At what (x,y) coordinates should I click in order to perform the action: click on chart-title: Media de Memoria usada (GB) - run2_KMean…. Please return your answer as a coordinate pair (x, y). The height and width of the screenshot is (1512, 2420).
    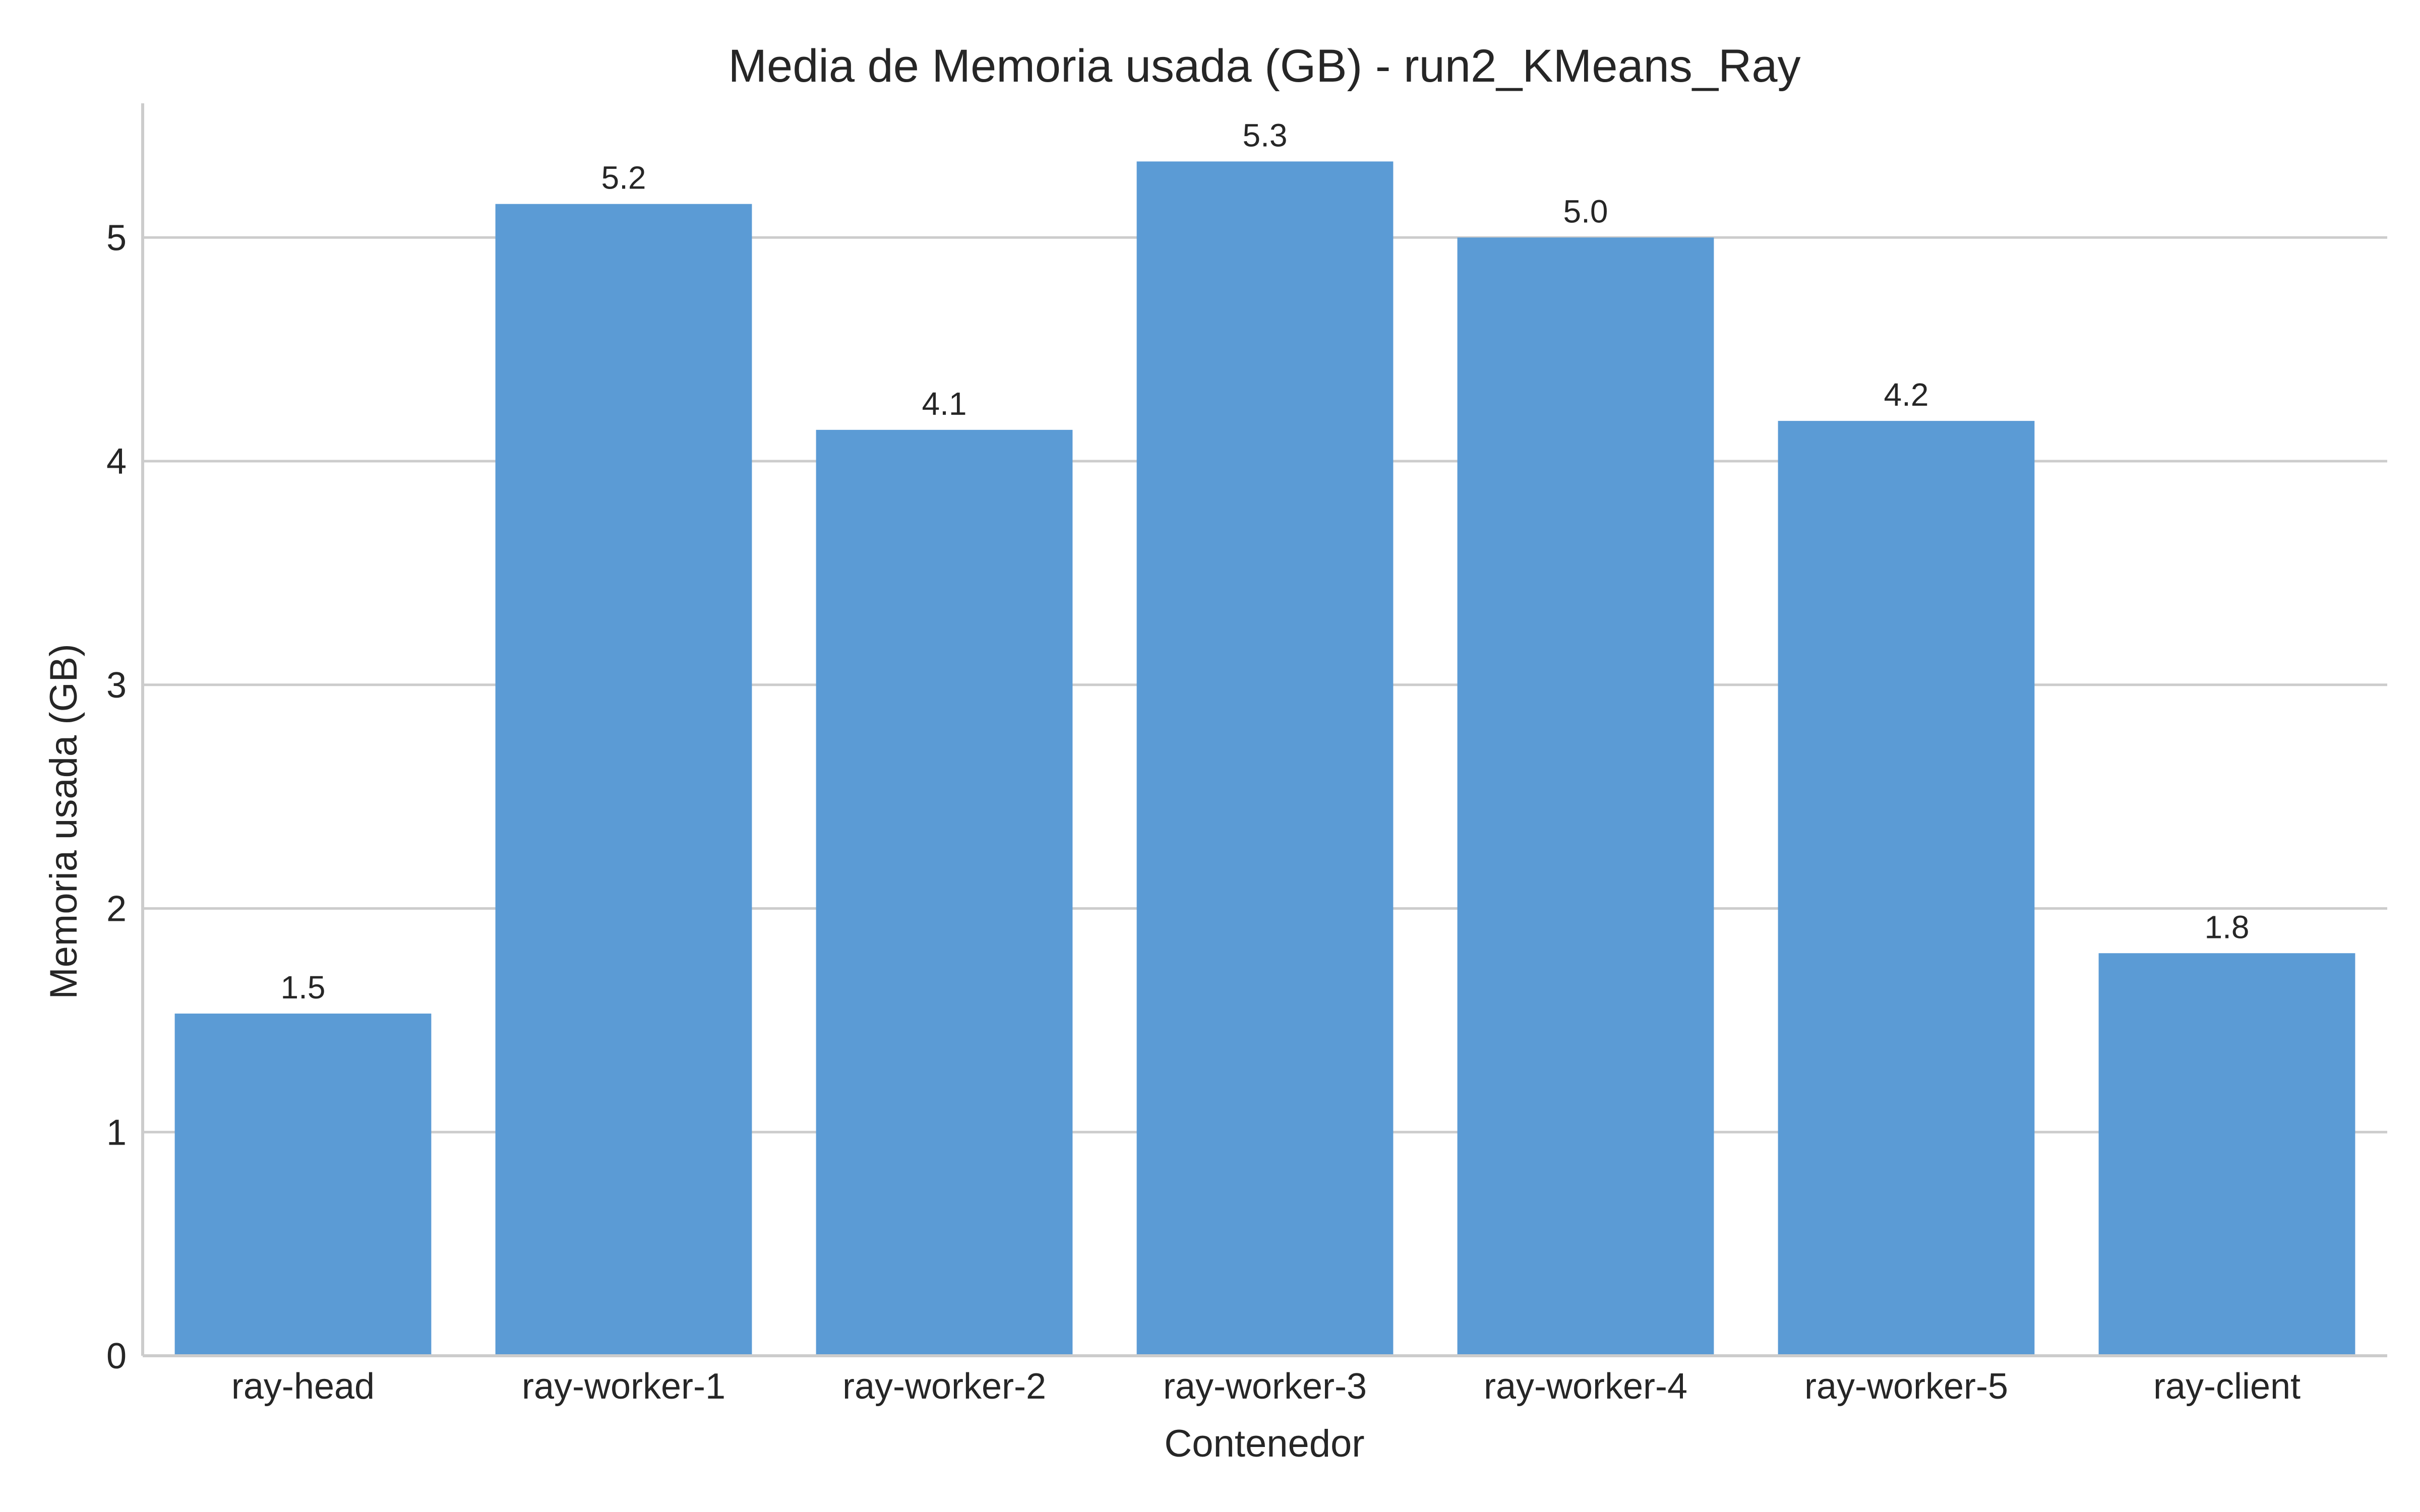
    Looking at the image, I should click on (1264, 66).